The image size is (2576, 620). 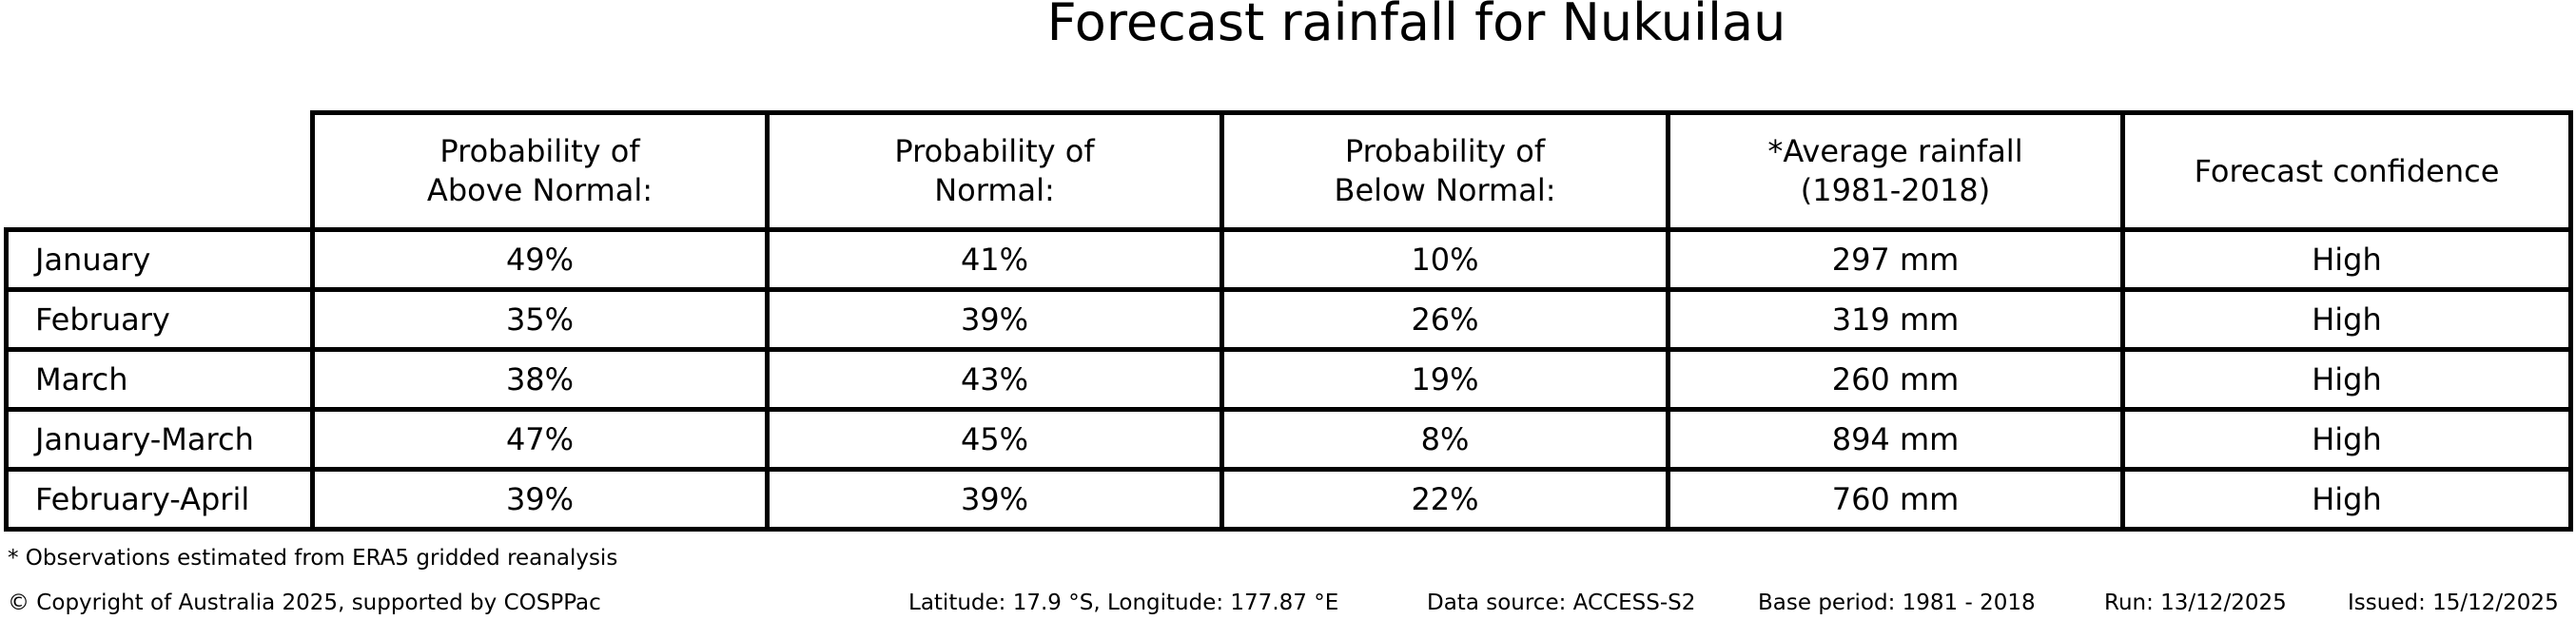 What do you see at coordinates (540, 259) in the screenshot?
I see `cell-above-normal: 49%` at bounding box center [540, 259].